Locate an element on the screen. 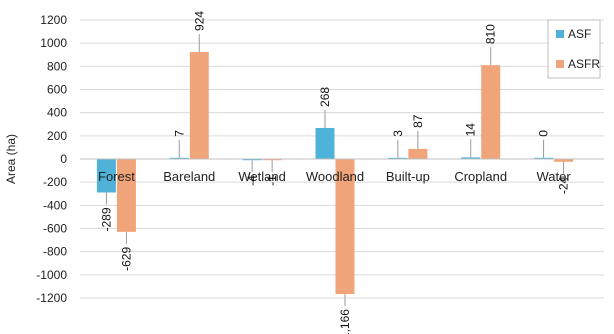 This screenshot has width=614, height=334. y-tick-label: 800 is located at coordinates (57, 66).